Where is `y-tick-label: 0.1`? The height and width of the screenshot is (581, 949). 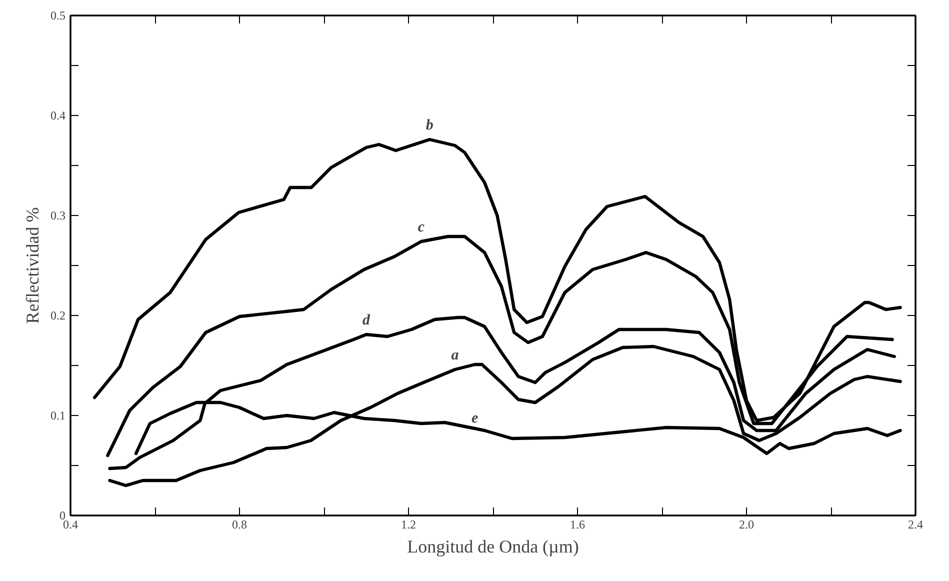 y-tick-label: 0.1 is located at coordinates (58, 415).